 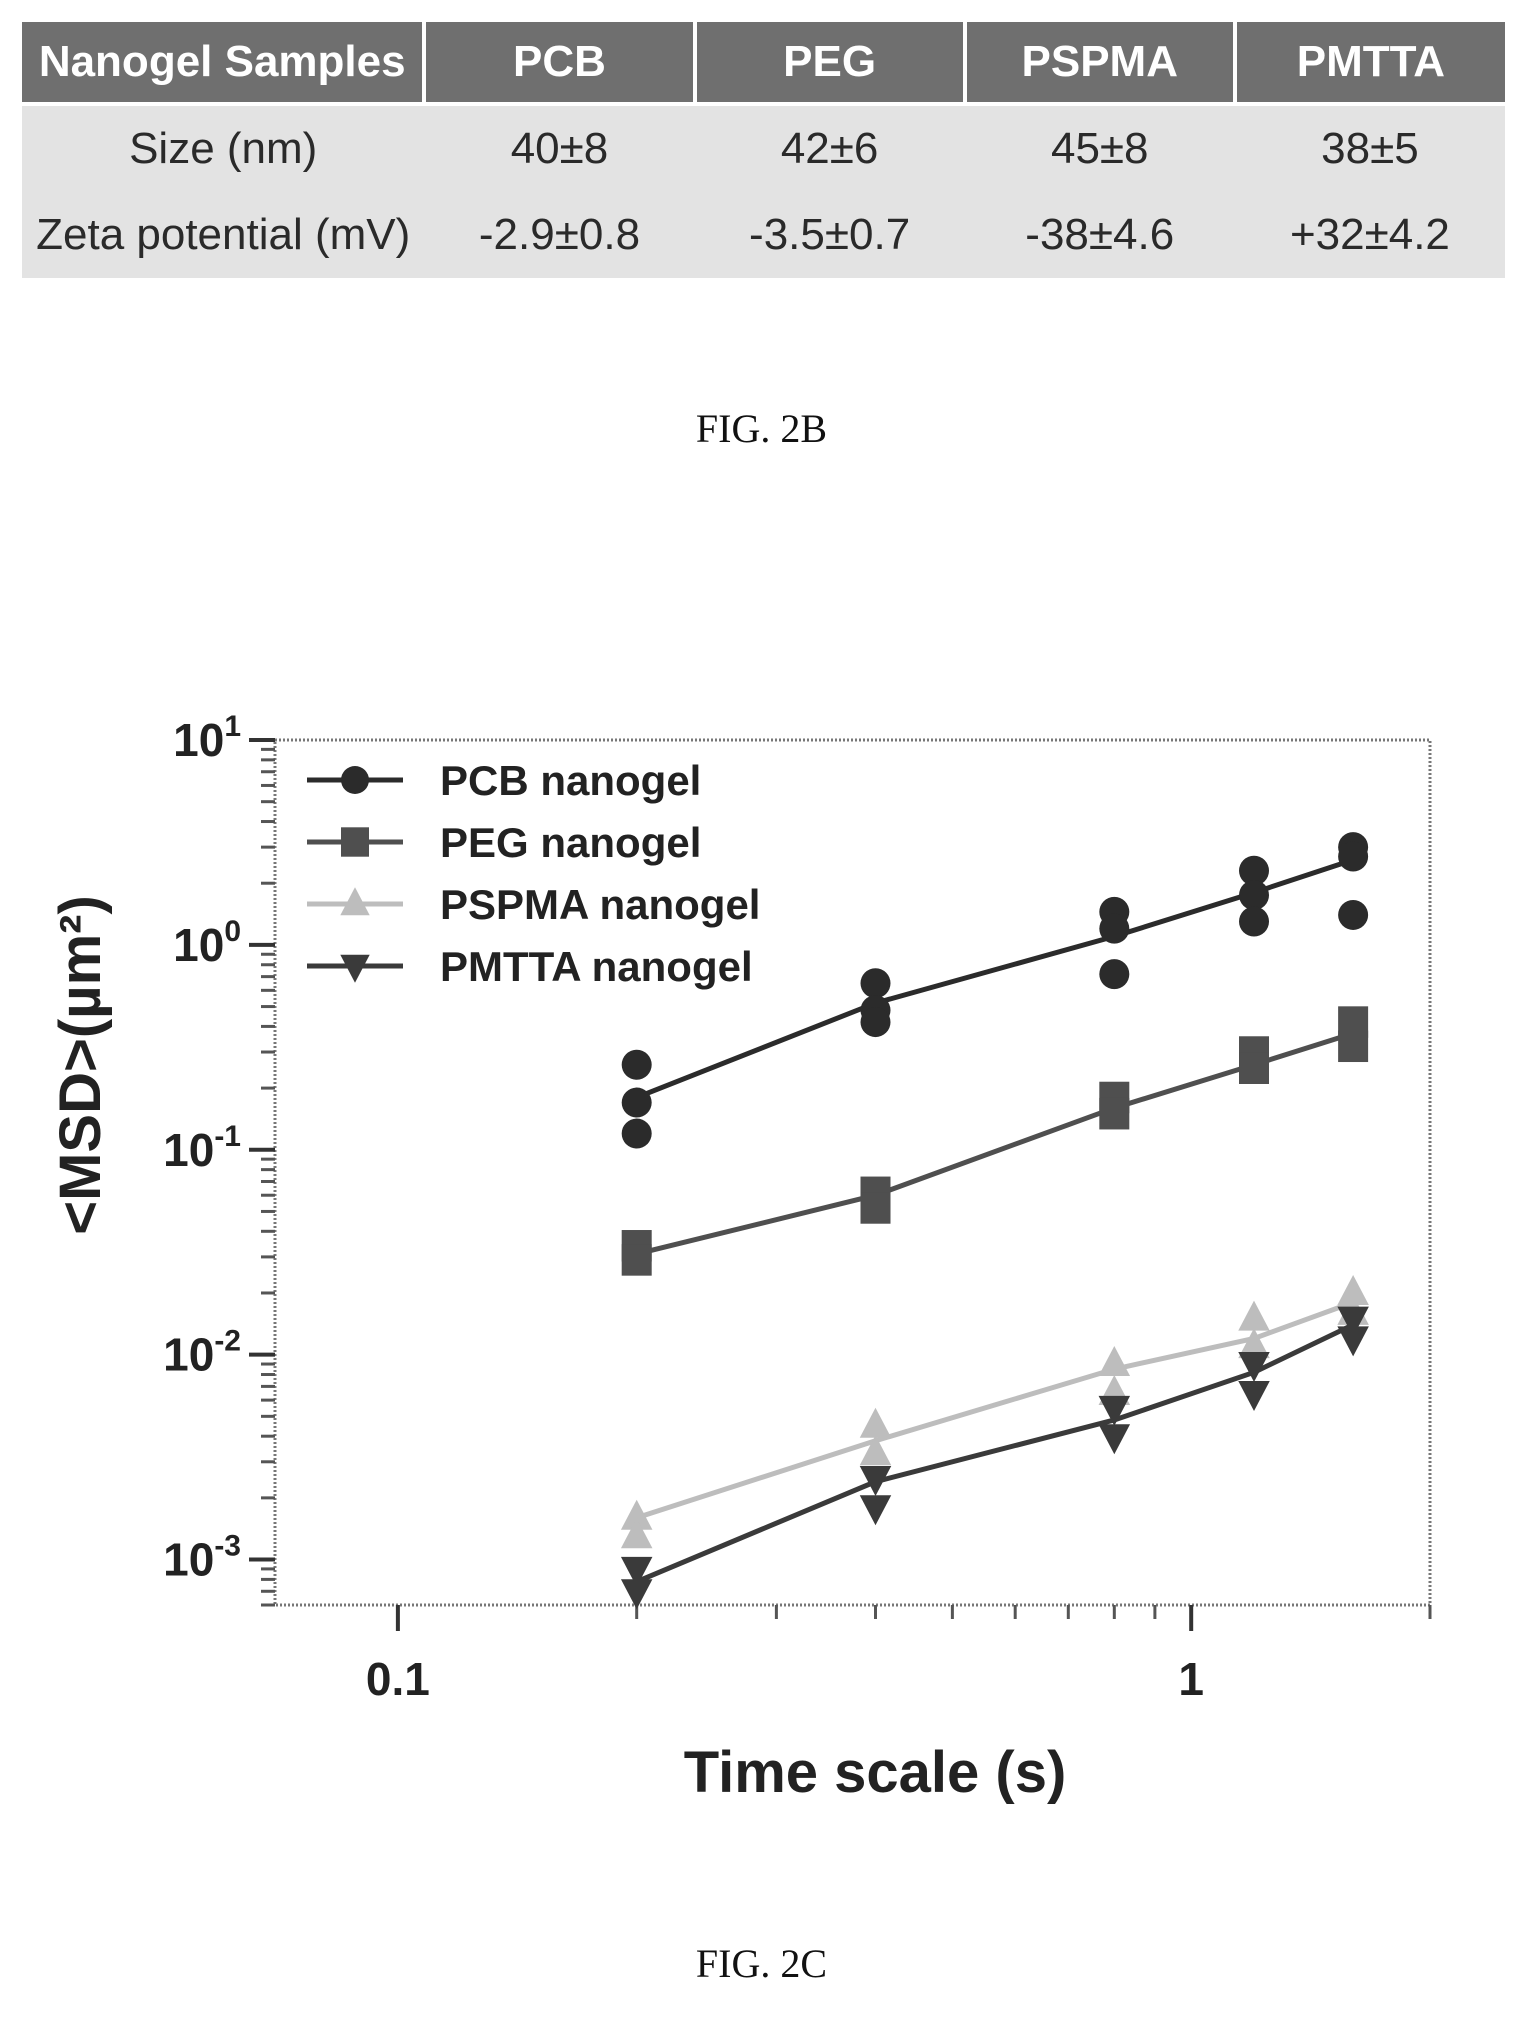 I want to click on legend-label: PMTTA nanogel, so click(x=596, y=966).